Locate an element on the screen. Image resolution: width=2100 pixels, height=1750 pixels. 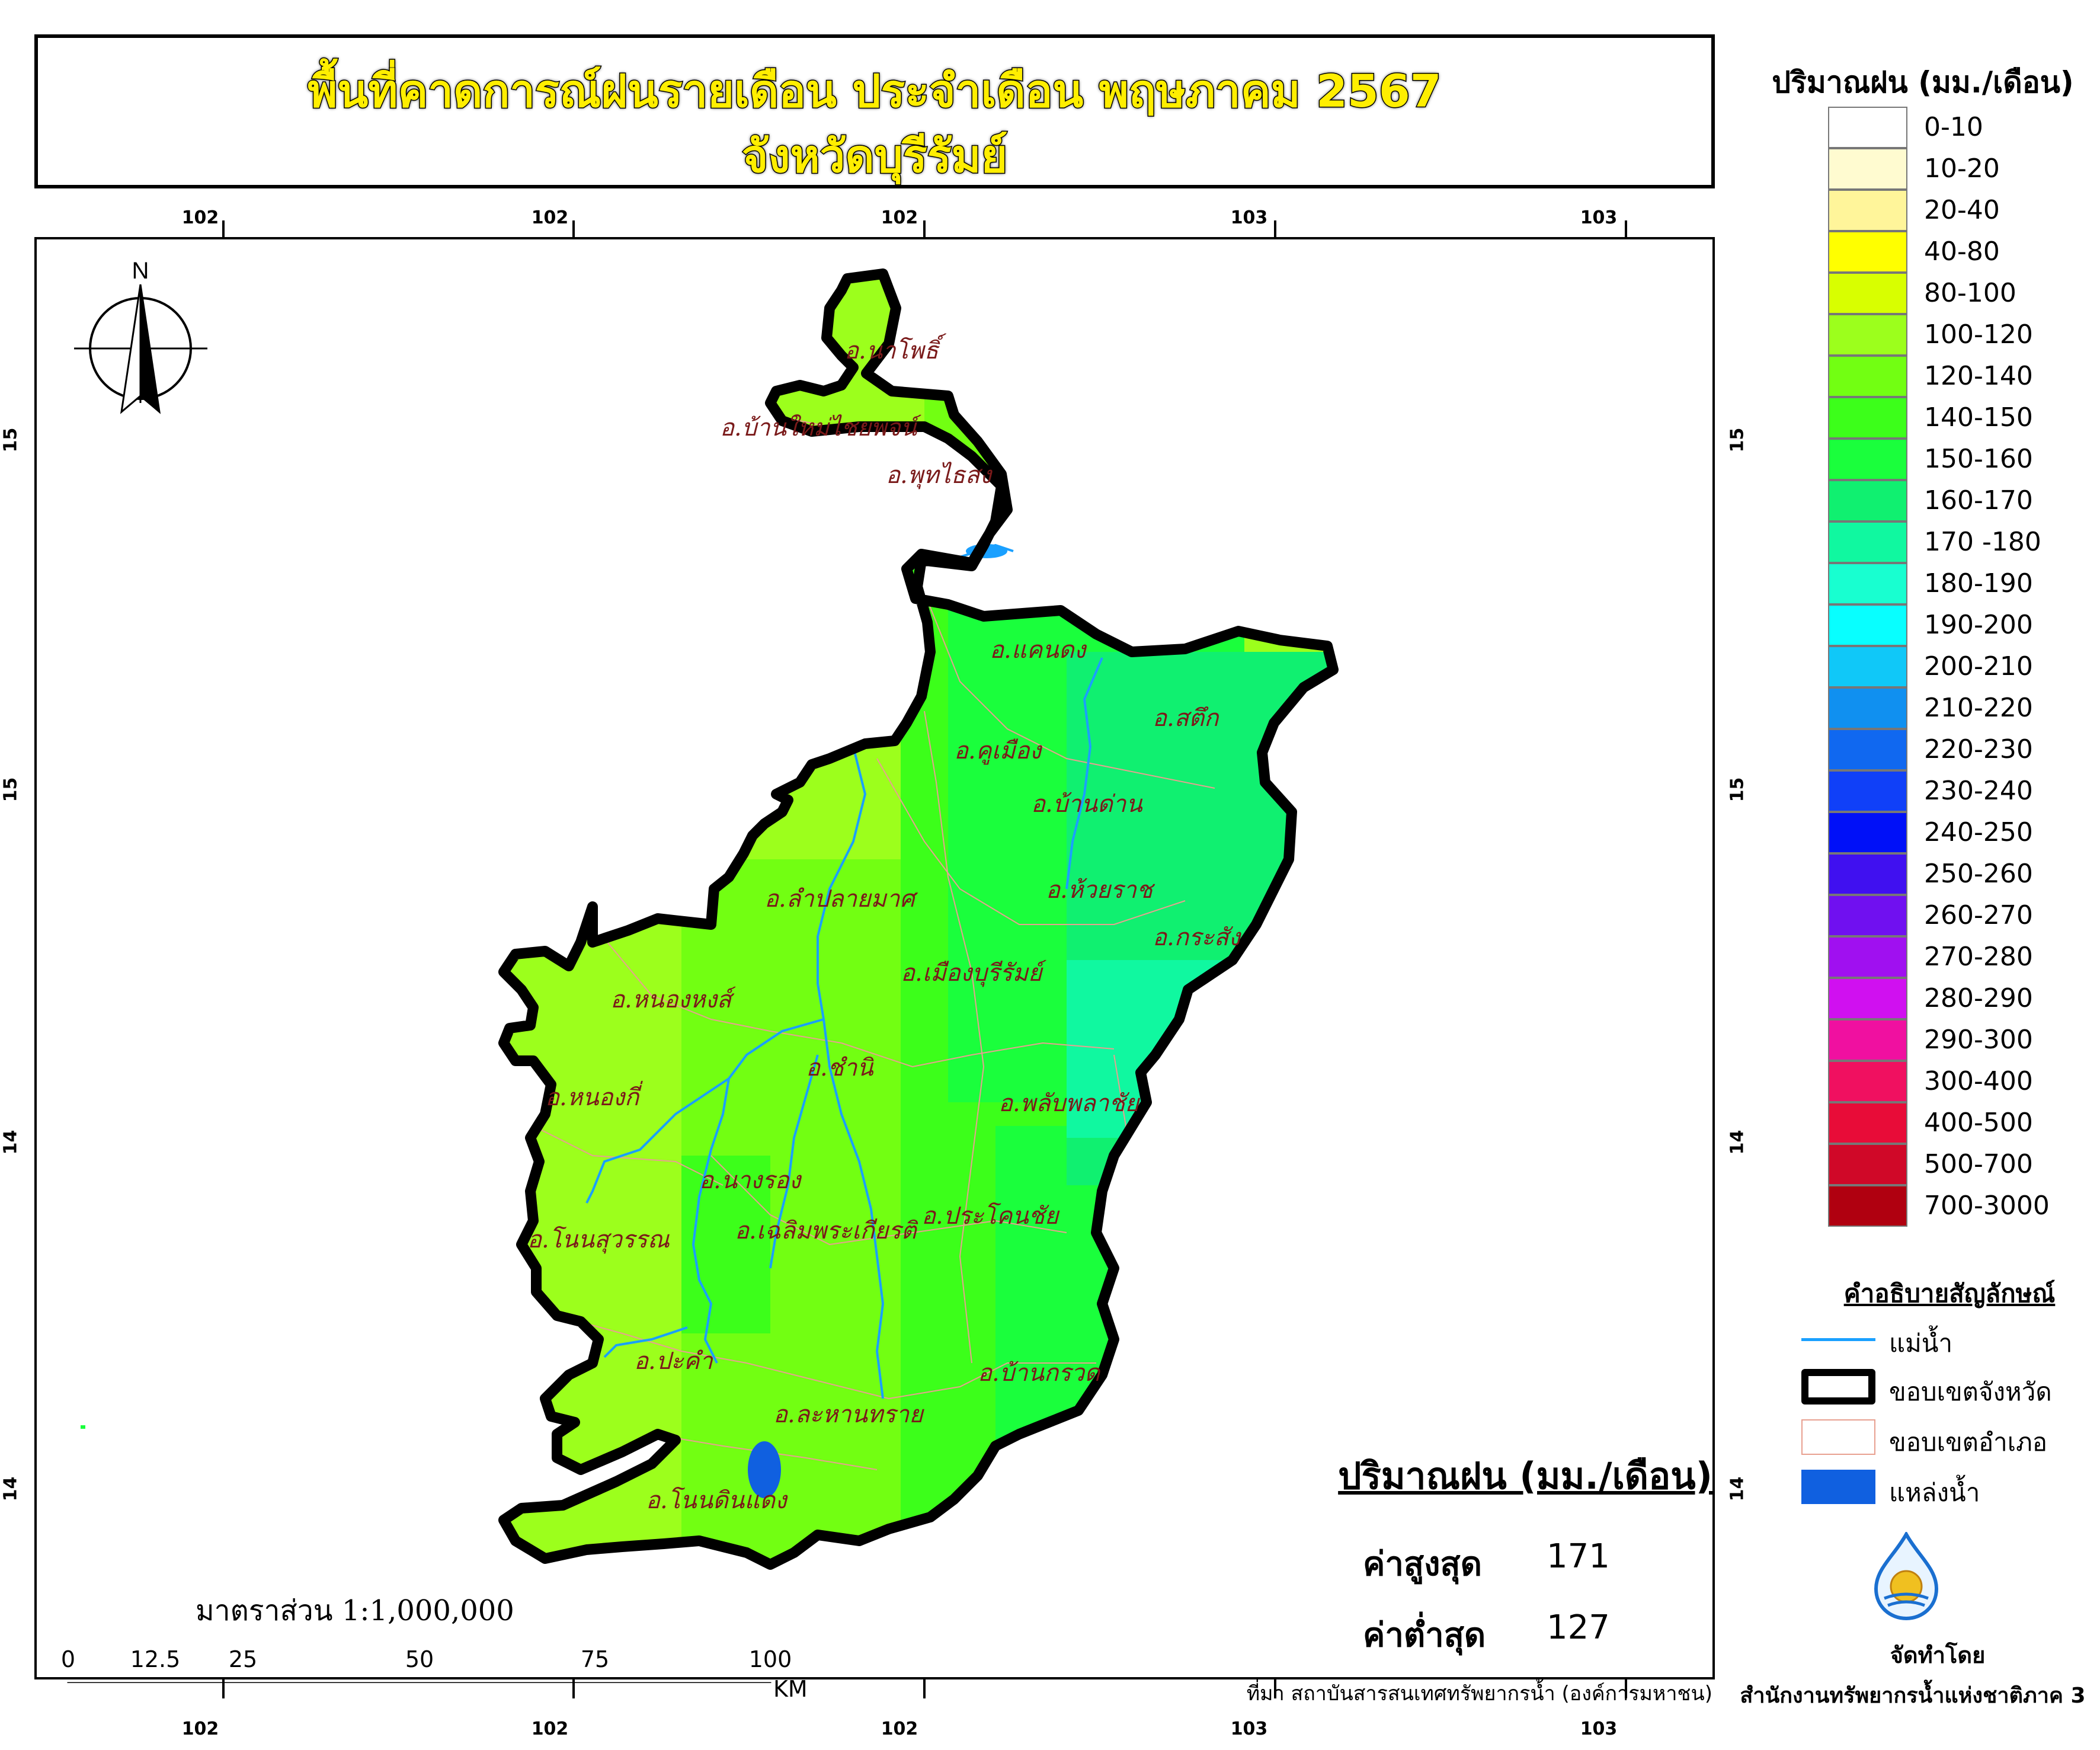
legend-label: 20-40 is located at coordinates (1962, 210).